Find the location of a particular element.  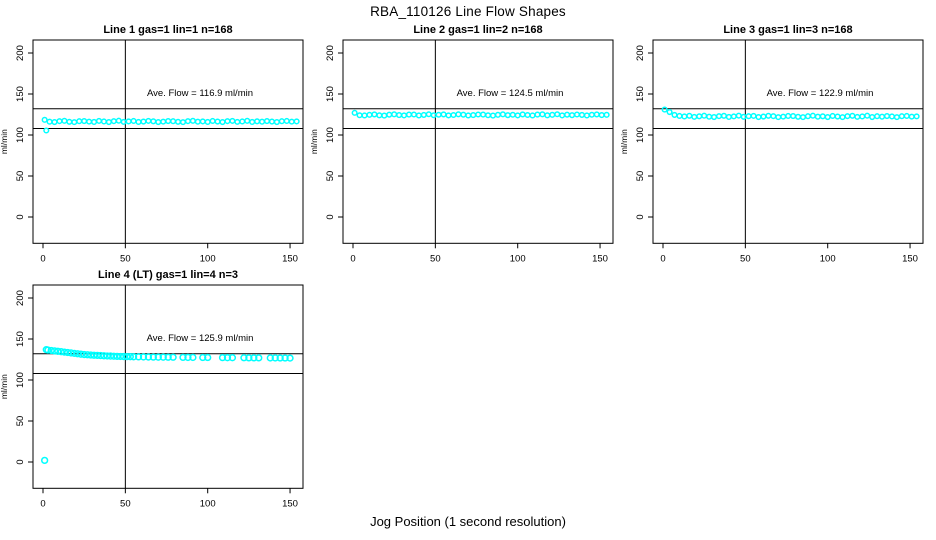

y-tick-label: 100 is located at coordinates (20, 380).